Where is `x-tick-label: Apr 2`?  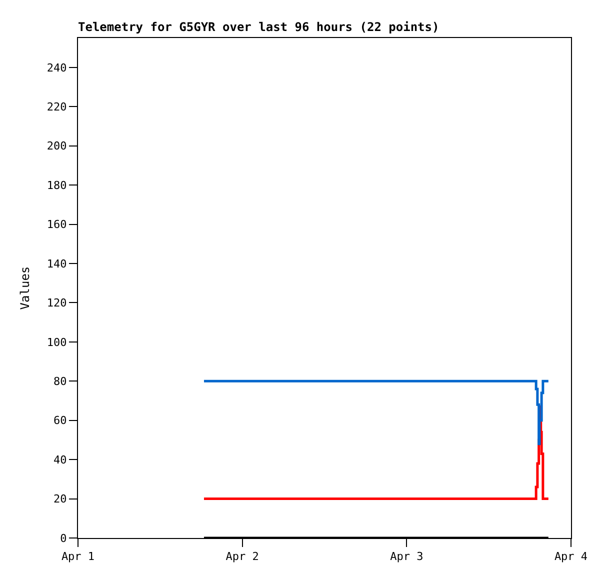 x-tick-label: Apr 2 is located at coordinates (242, 557).